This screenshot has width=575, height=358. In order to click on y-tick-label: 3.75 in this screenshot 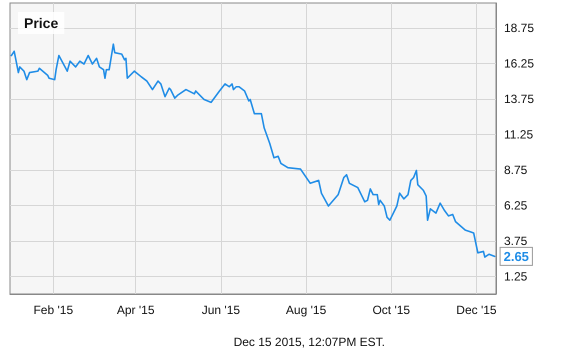, I will do `click(516, 241)`.